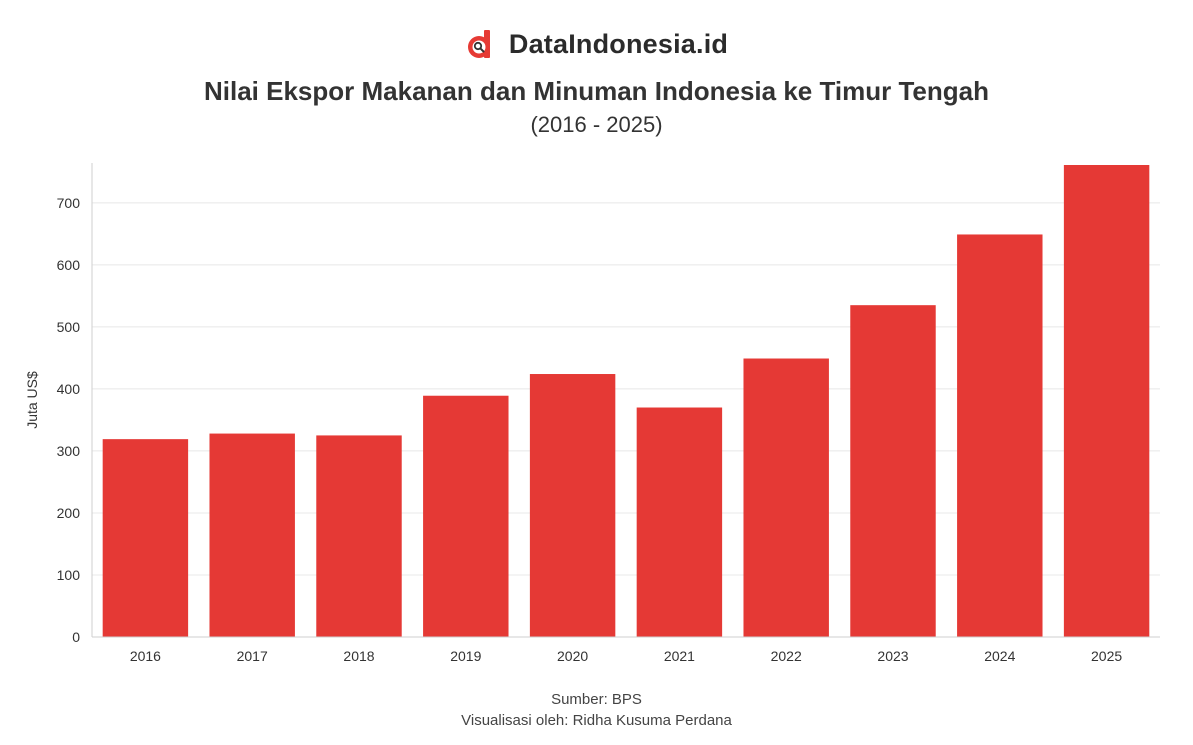 The width and height of the screenshot is (1193, 745). Describe the element at coordinates (1106, 656) in the screenshot. I see `x-tick-label: 2025` at that location.